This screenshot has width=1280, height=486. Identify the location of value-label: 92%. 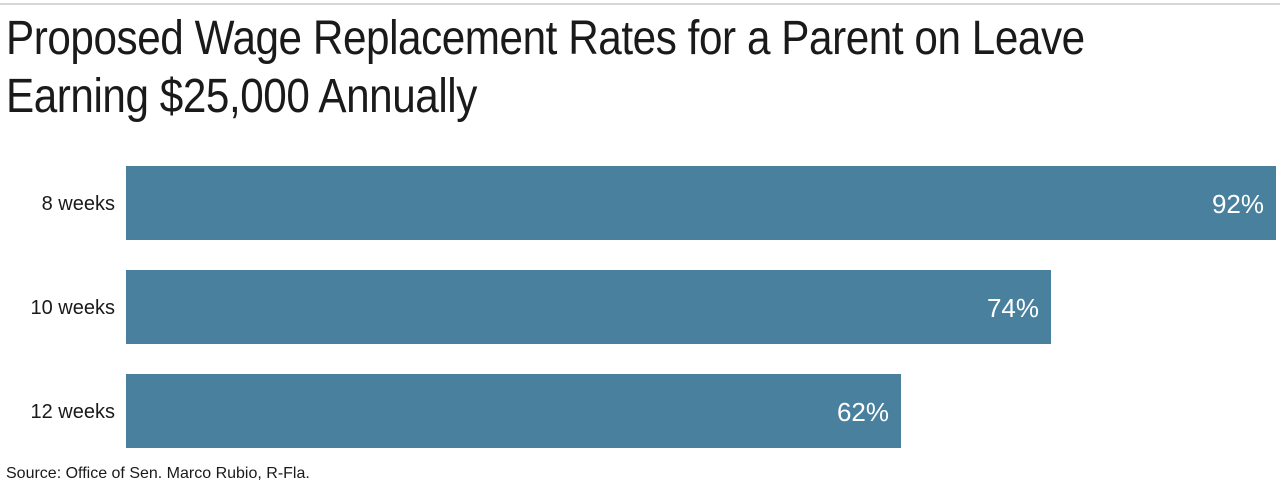
(1238, 204).